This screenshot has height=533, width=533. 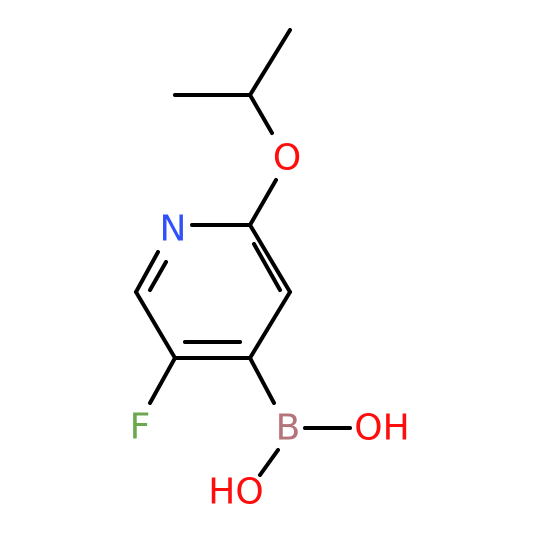 I want to click on atom-label: B, so click(x=288, y=428).